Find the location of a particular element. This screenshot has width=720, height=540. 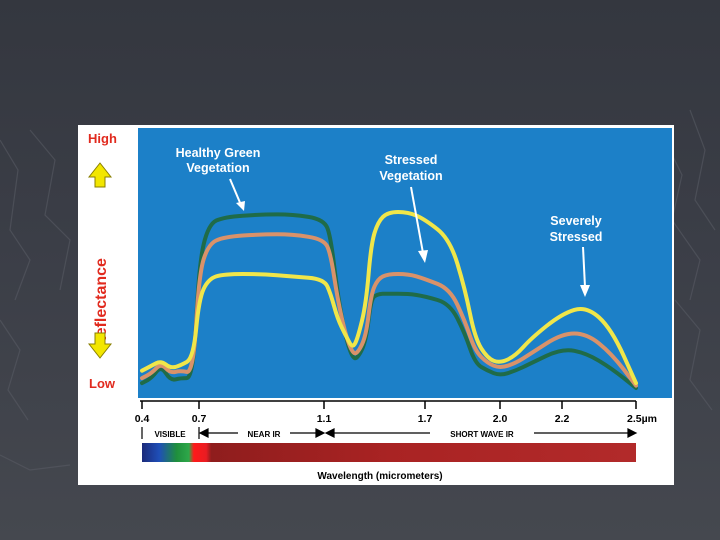

annotation-stressed-arrowhead is located at coordinates (423, 256).